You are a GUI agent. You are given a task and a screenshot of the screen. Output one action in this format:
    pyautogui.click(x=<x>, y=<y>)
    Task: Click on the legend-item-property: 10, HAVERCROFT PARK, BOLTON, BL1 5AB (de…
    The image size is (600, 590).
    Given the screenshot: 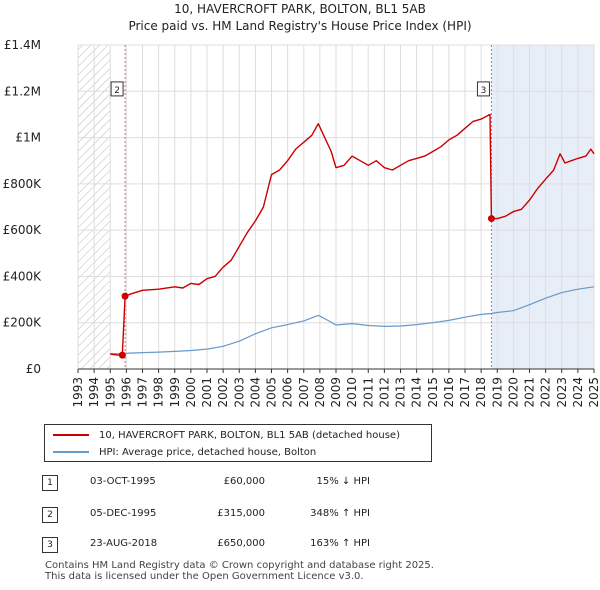 What is the action you would take?
    pyautogui.click(x=226, y=435)
    